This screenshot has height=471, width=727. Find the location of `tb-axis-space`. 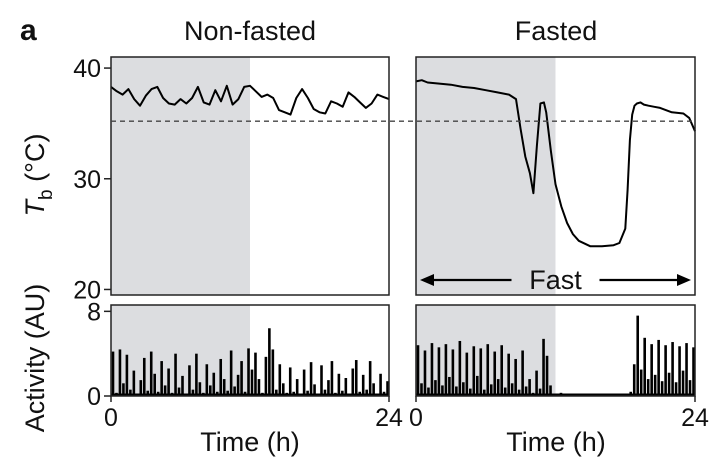

tb-axis-space is located at coordinates (35, 186).